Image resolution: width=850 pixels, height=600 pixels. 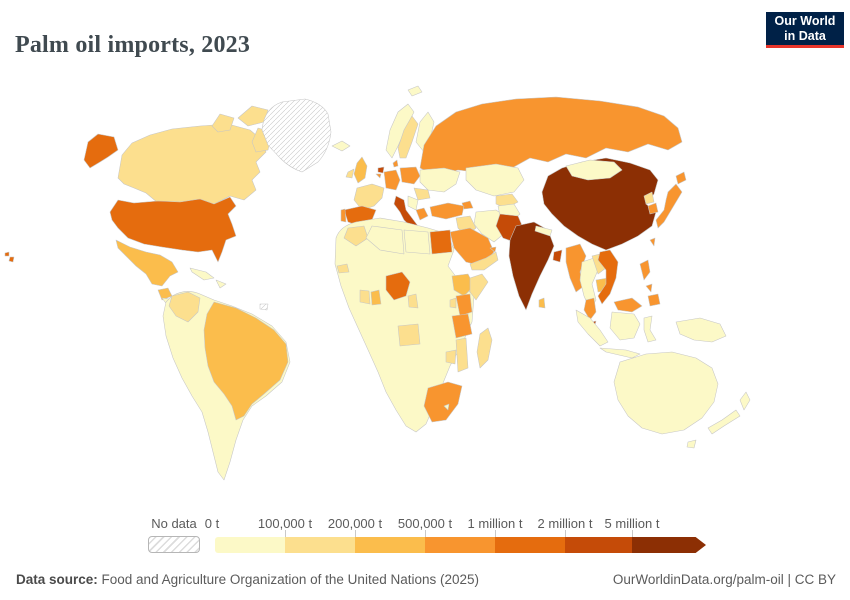 I want to click on country-madagascar, so click(x=484, y=348).